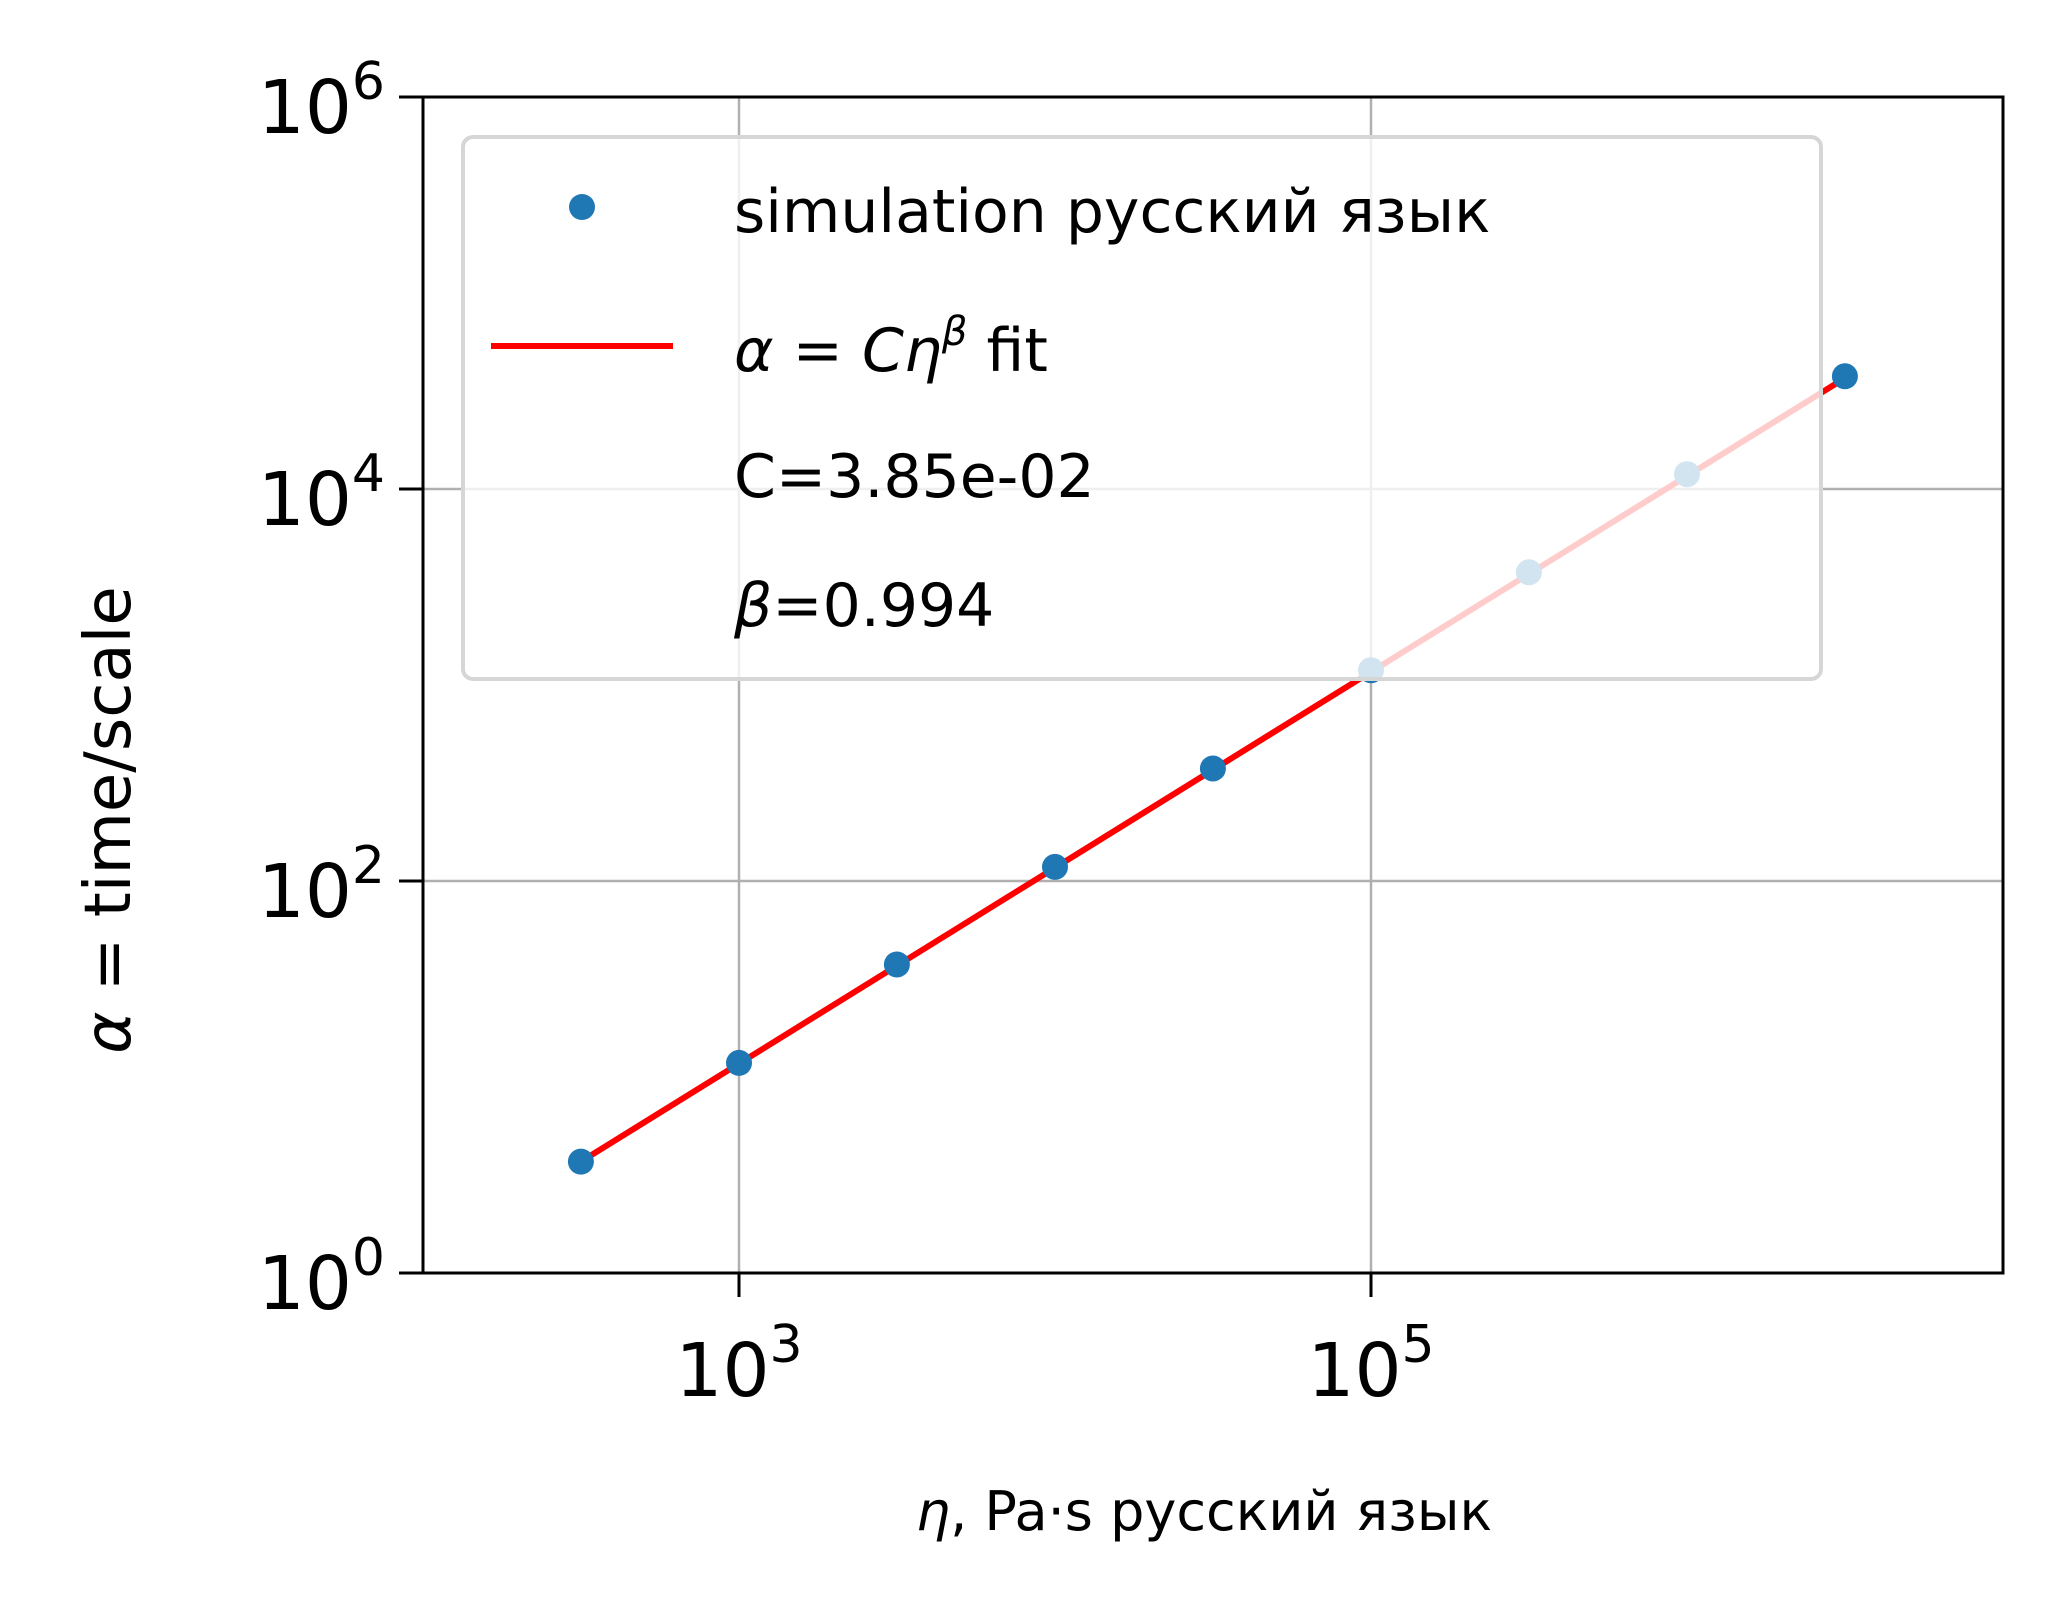 Image resolution: width=2045 pixels, height=1598 pixels. What do you see at coordinates (863, 606) in the screenshot?
I see `legend-annotation-beta: β=0.994` at bounding box center [863, 606].